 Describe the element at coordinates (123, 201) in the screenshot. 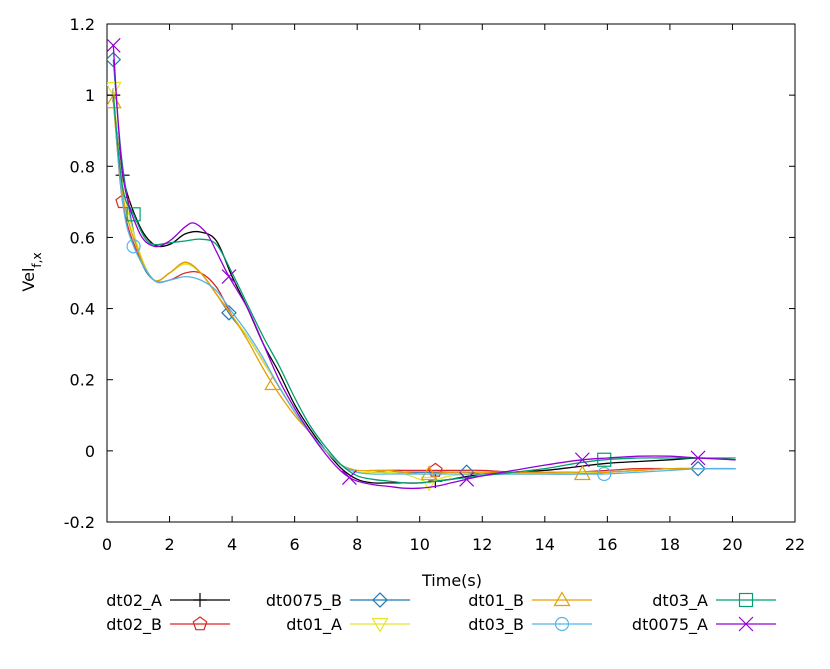

I see `data-point-dt02-b` at that location.